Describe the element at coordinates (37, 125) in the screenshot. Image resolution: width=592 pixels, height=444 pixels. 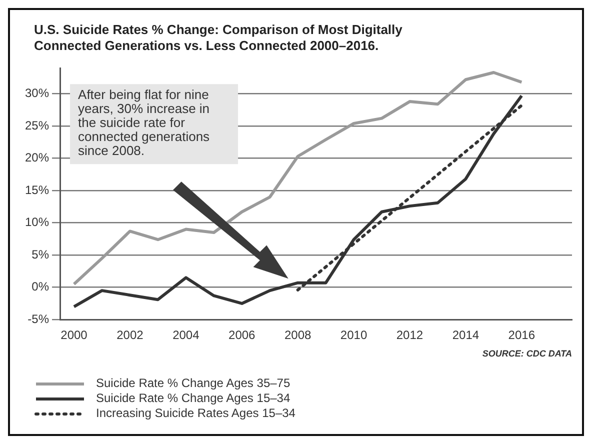
I see `y-tick-label: 25%` at that location.